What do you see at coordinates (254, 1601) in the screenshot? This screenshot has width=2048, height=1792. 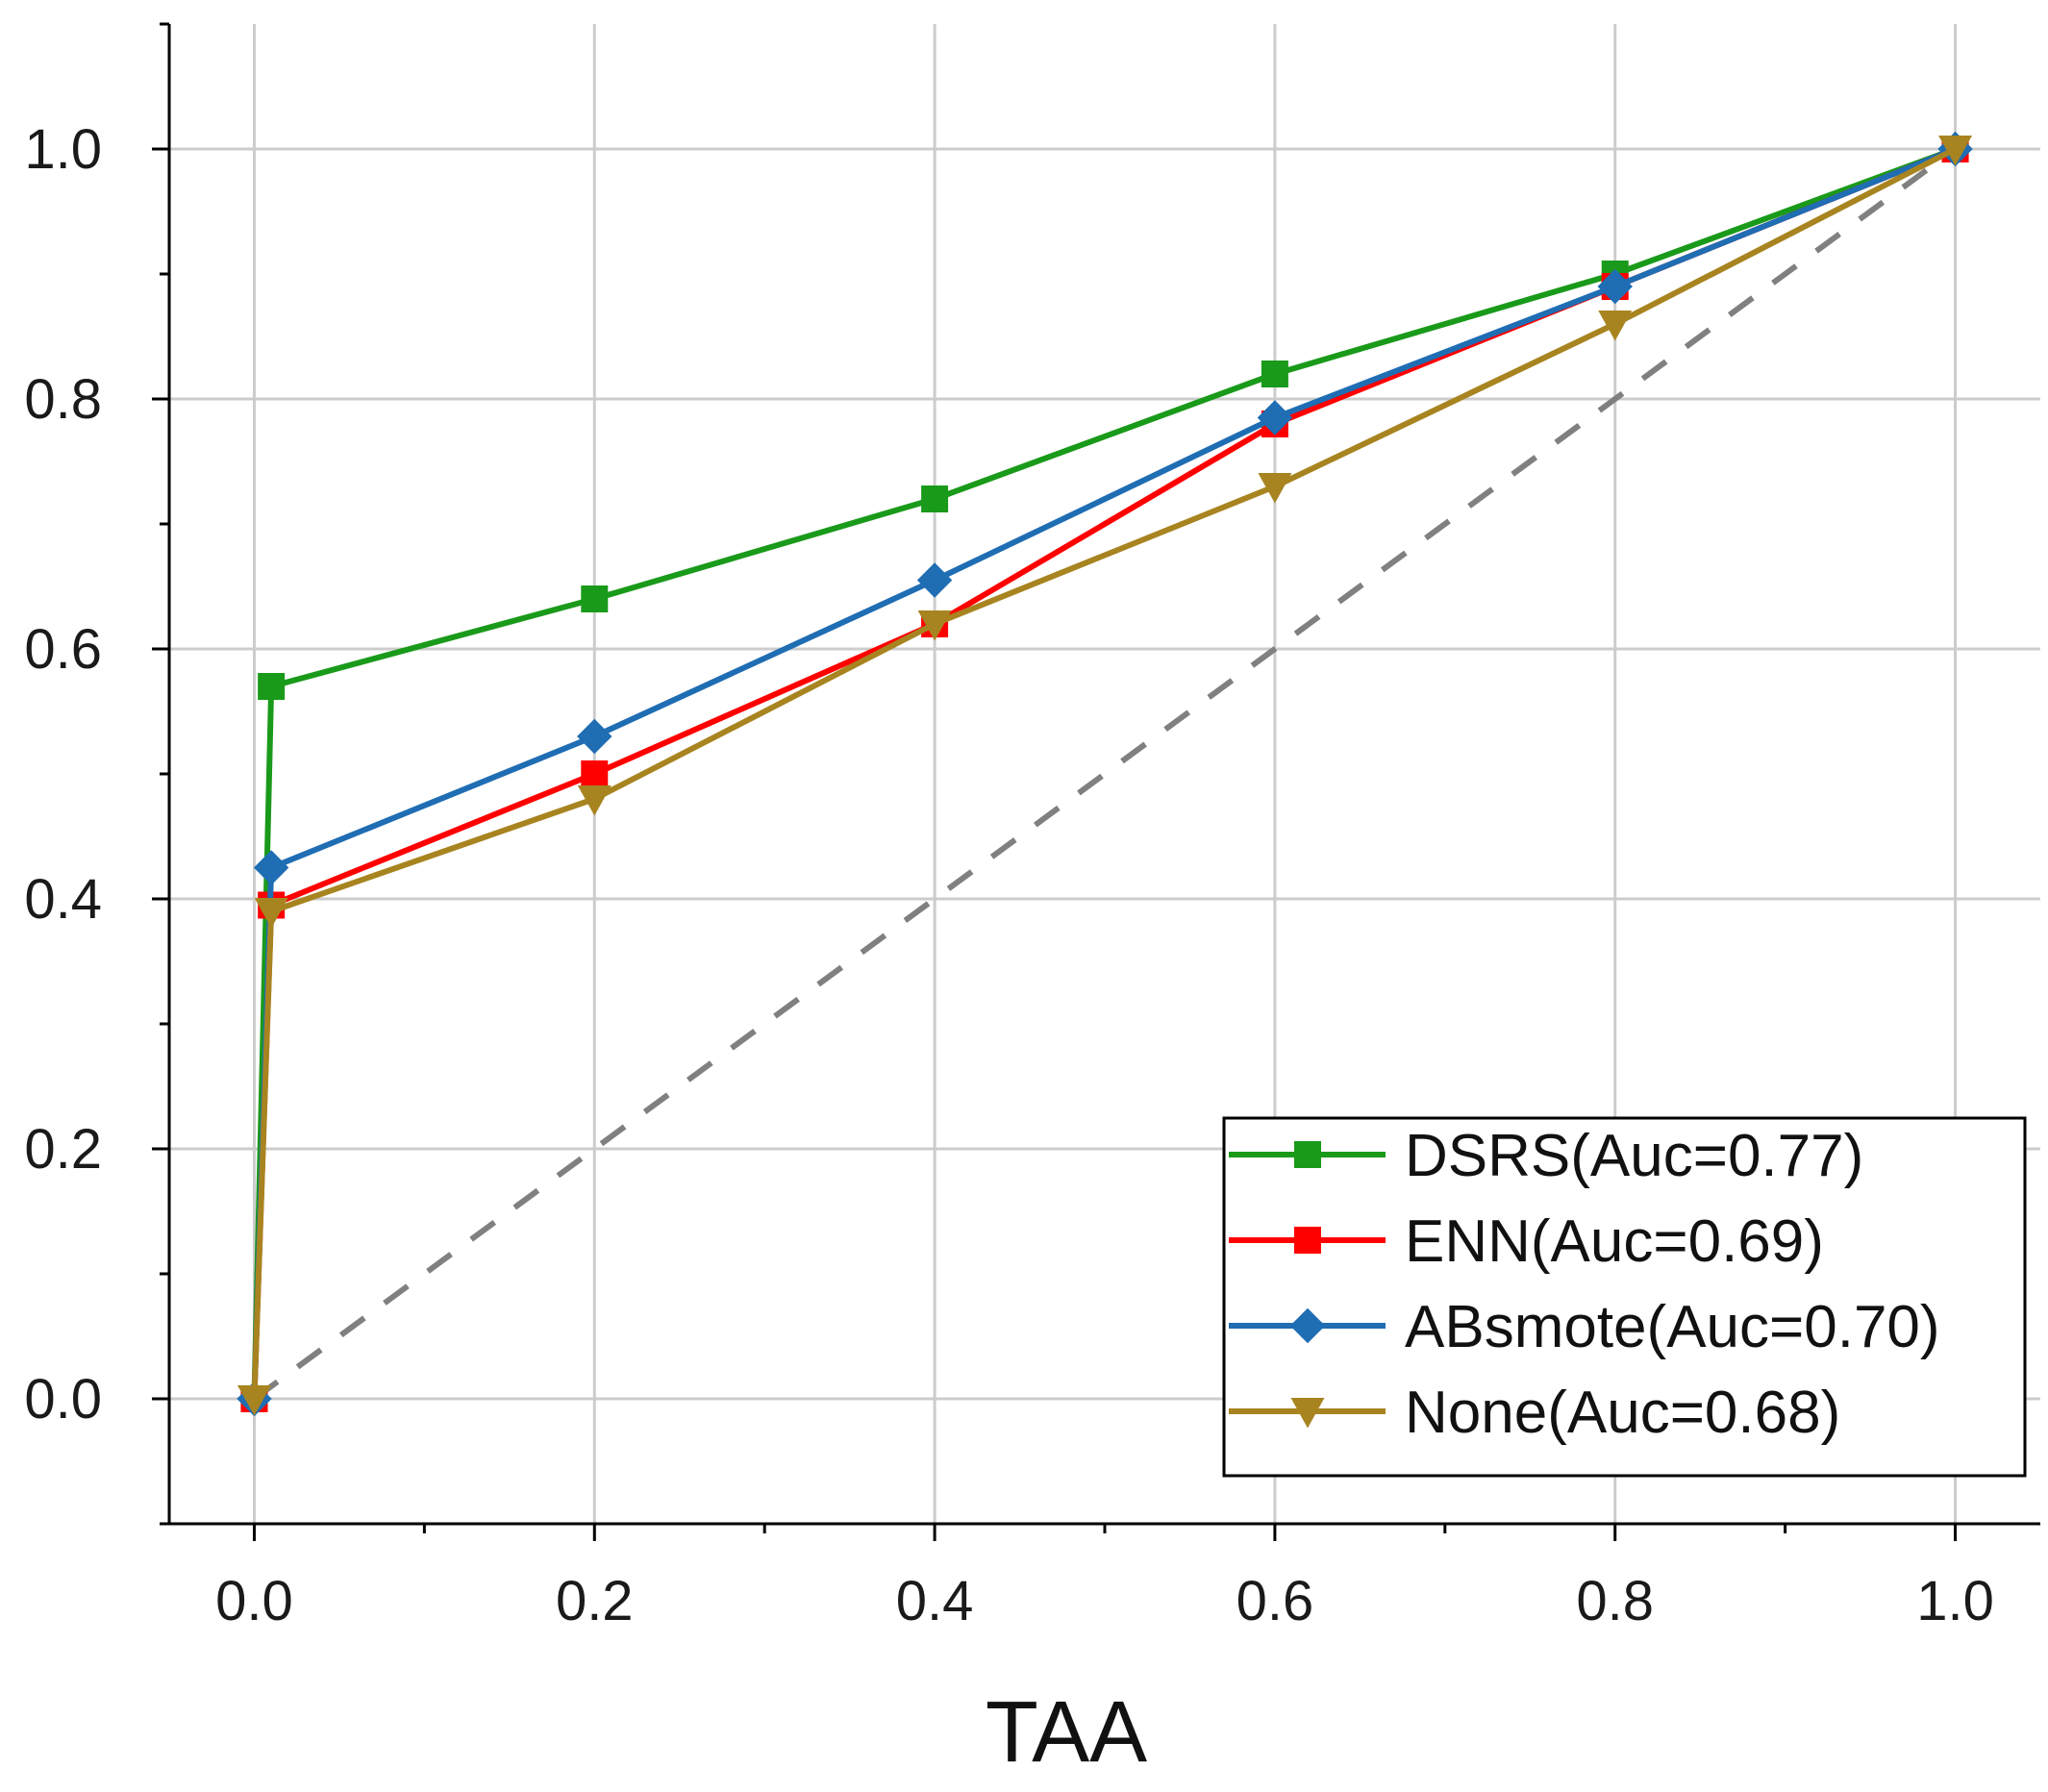 I see `x-tick-label: 0.0` at bounding box center [254, 1601].